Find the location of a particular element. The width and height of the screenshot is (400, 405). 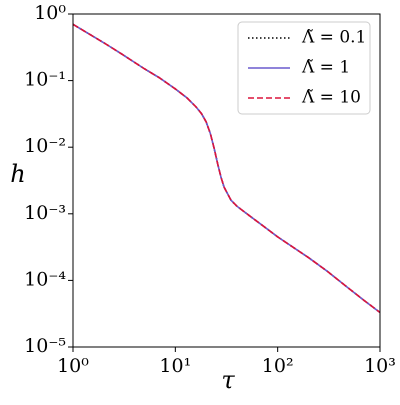

y-tick-label: 10⁻⁵ is located at coordinates (45, 346).